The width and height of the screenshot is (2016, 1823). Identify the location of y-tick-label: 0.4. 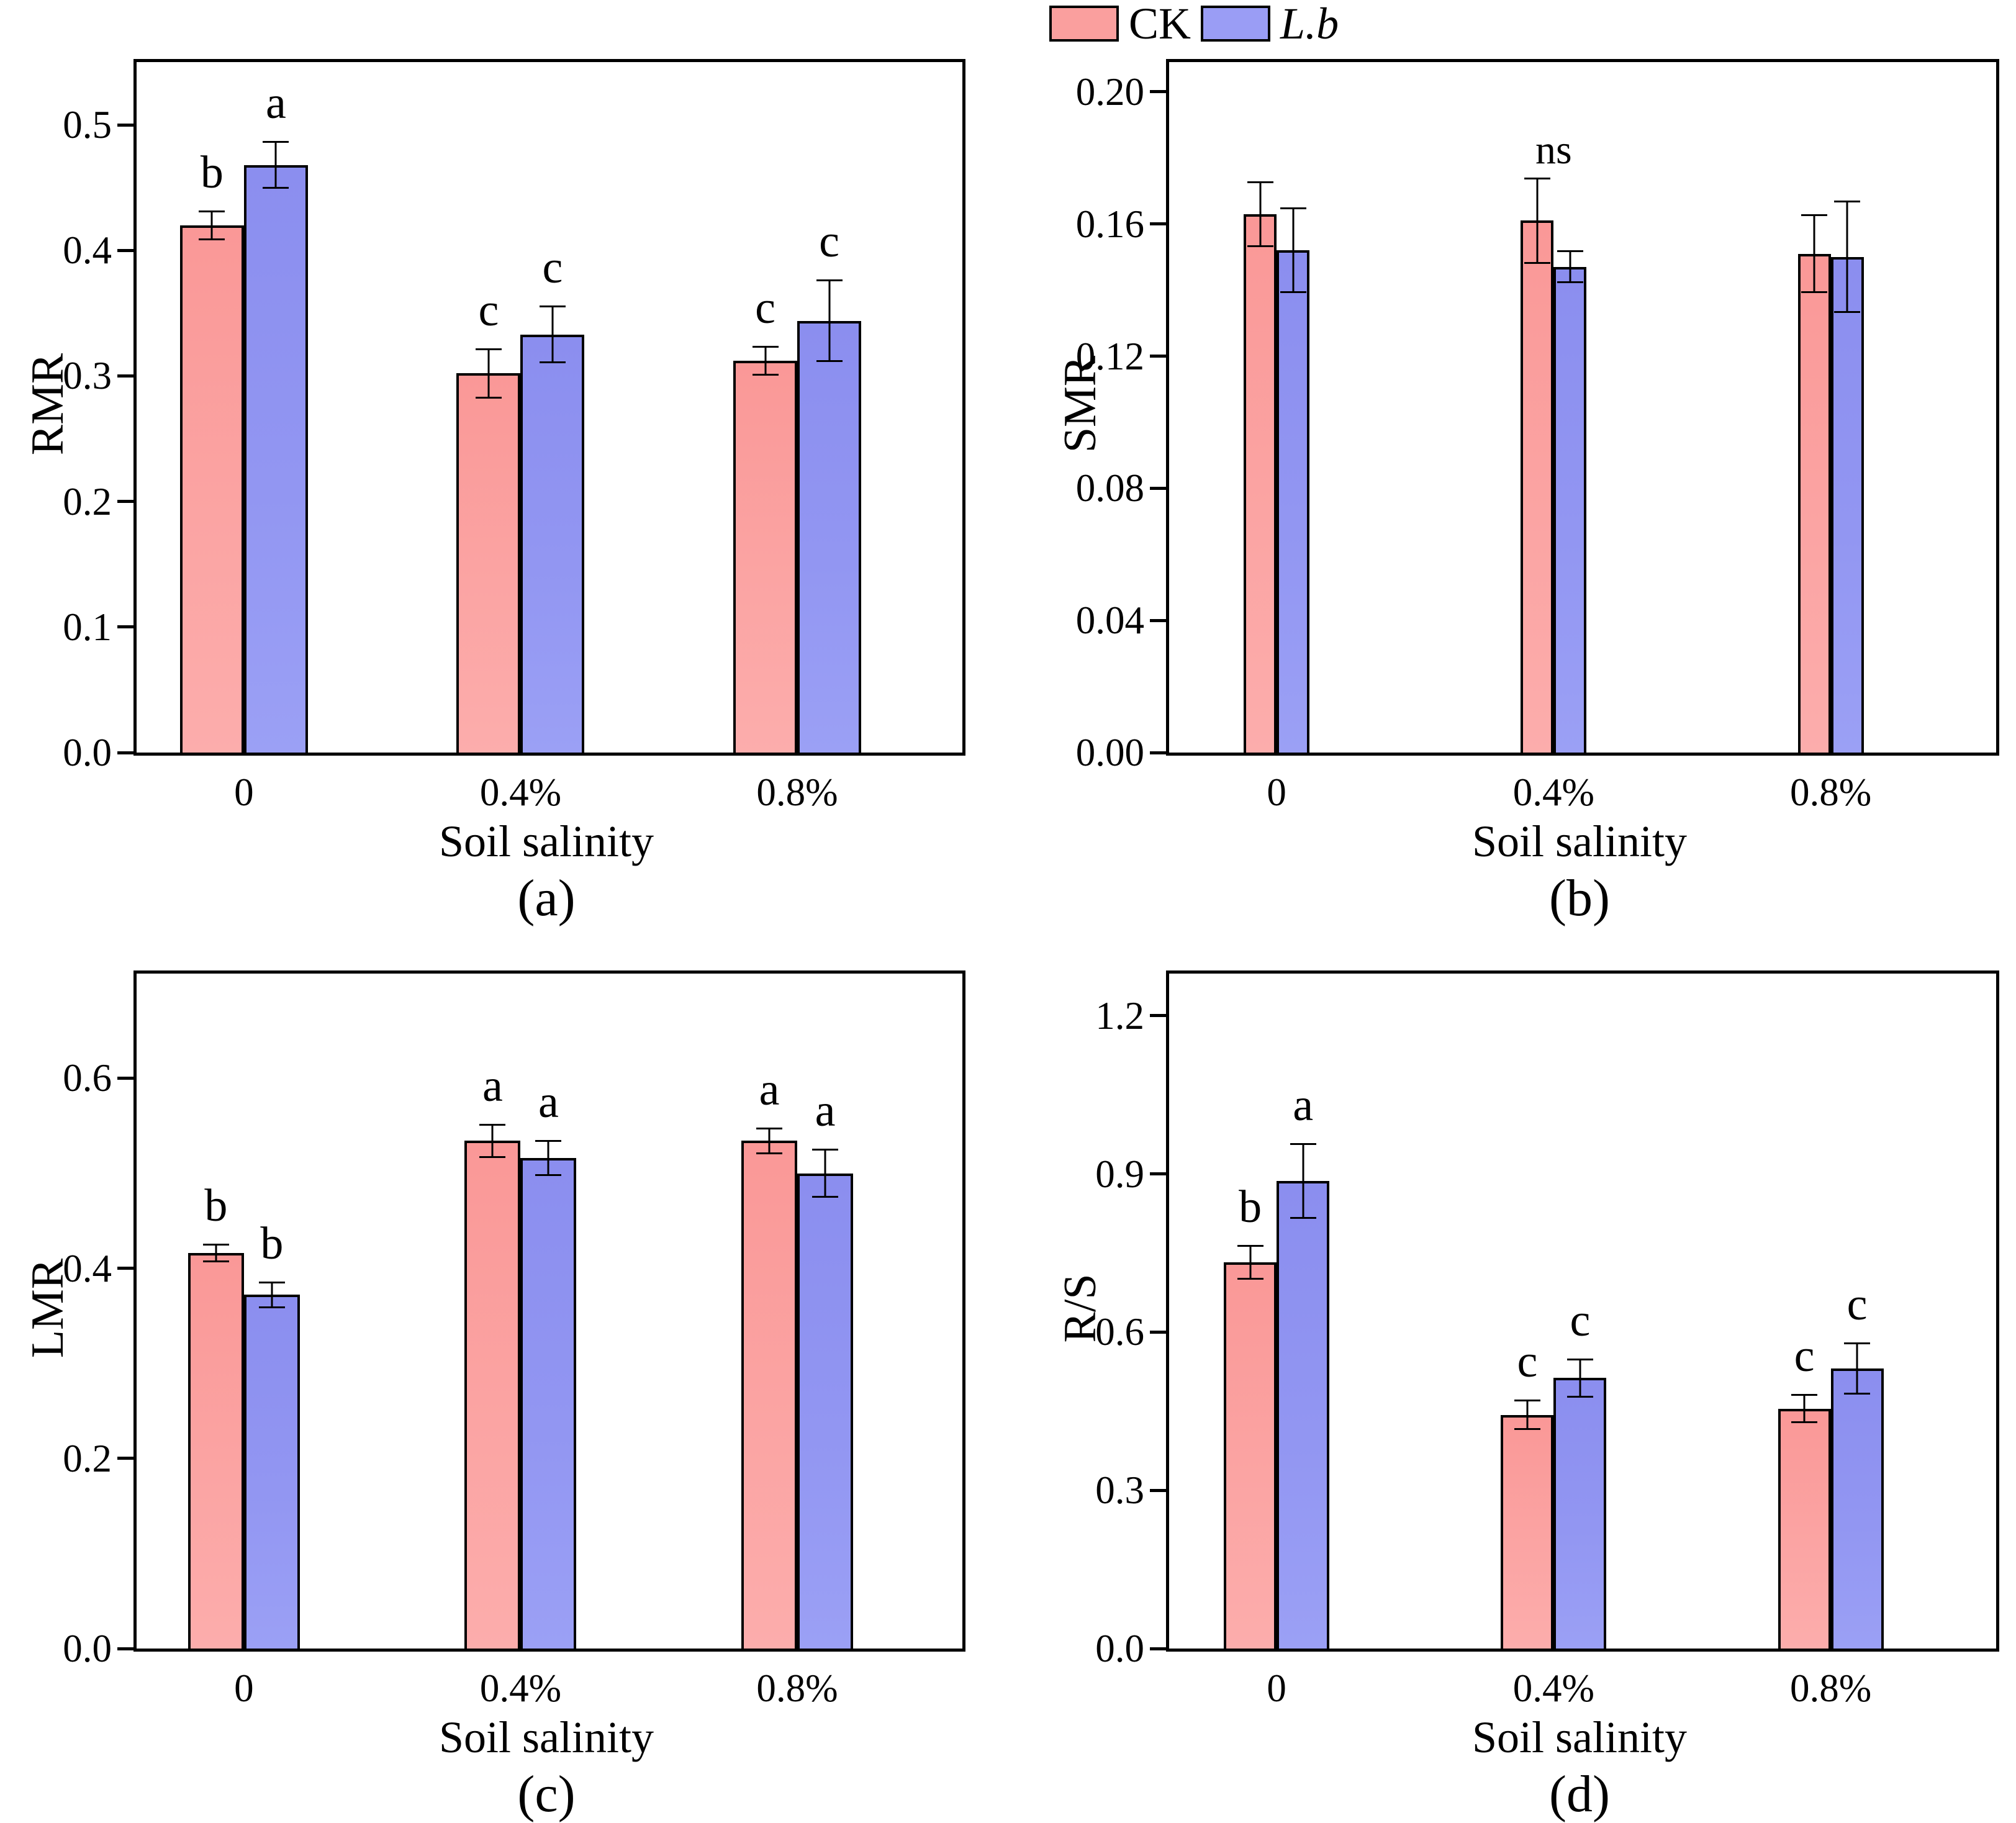
(87, 1268).